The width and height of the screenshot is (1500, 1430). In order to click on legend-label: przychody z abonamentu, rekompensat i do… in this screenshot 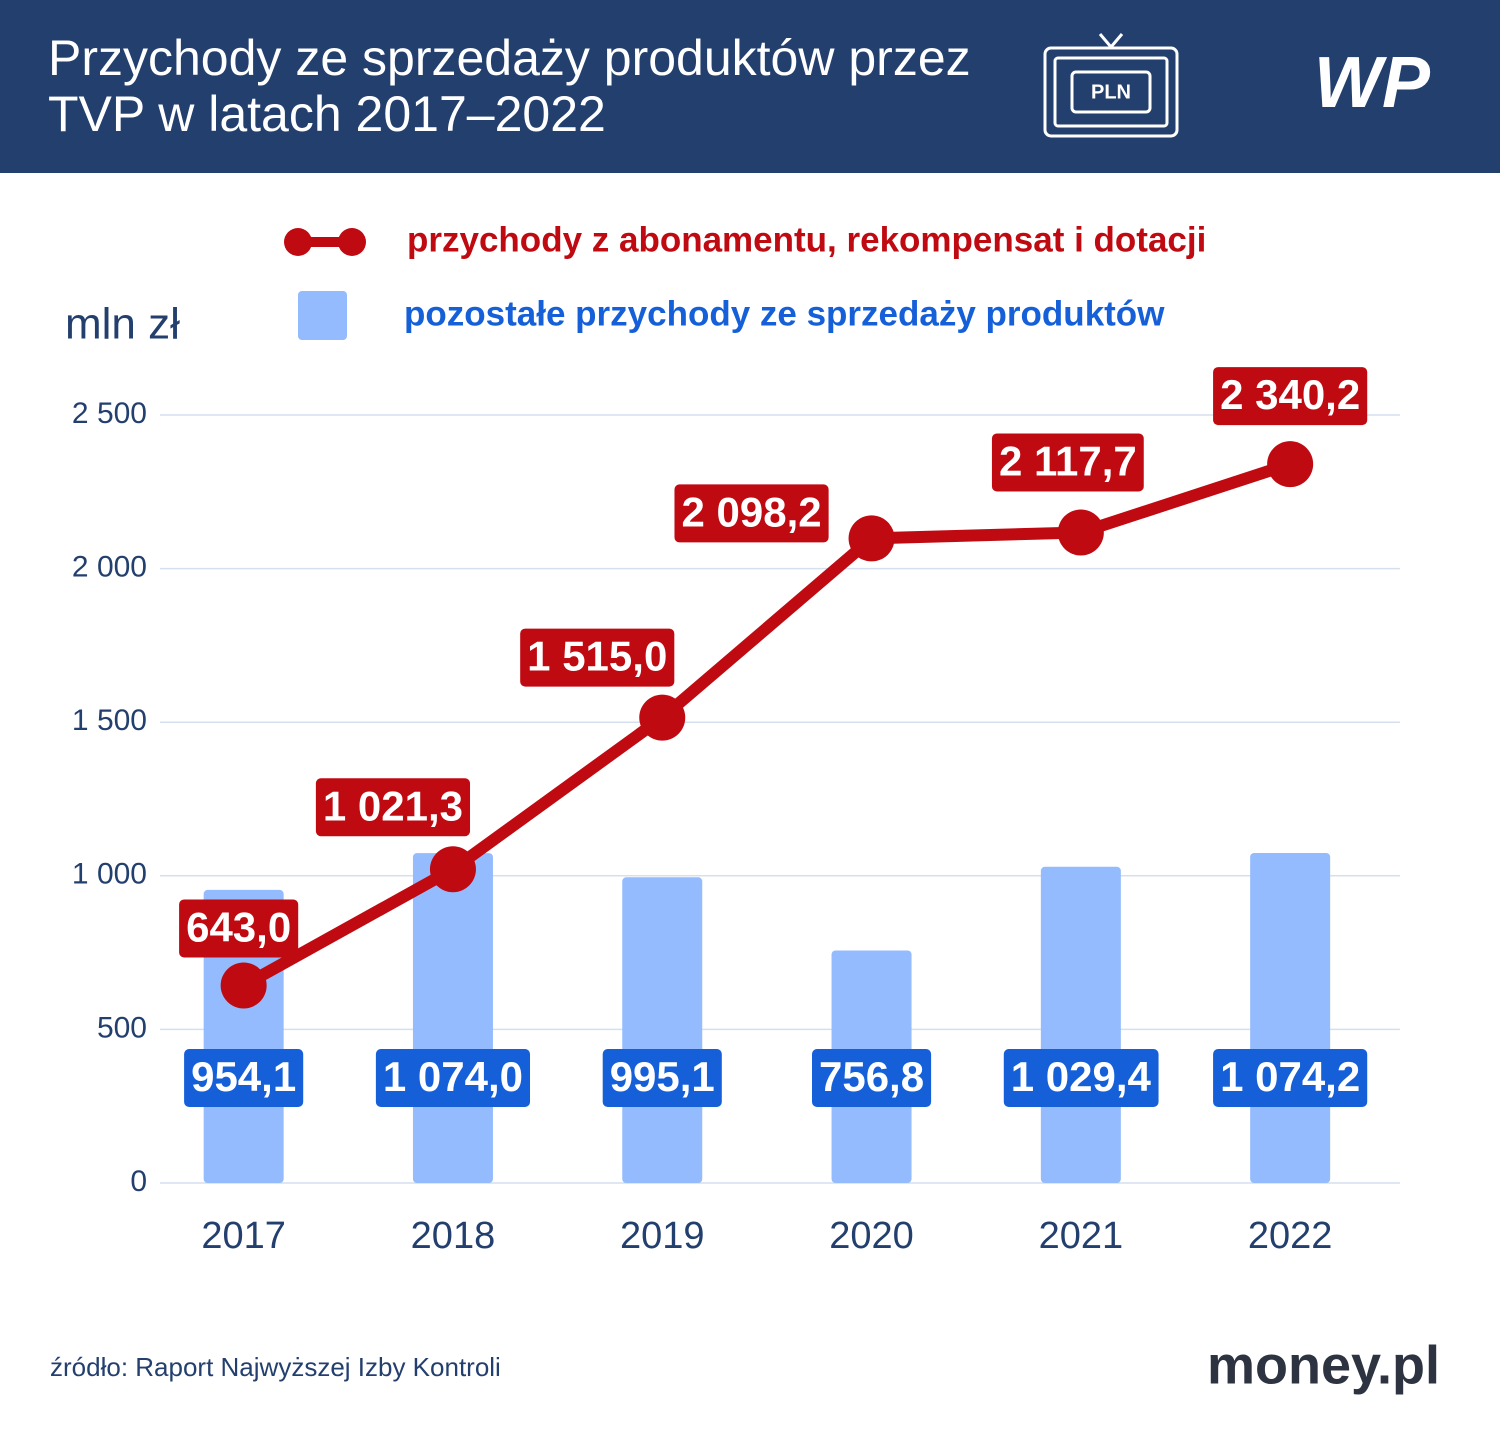, I will do `click(806, 239)`.